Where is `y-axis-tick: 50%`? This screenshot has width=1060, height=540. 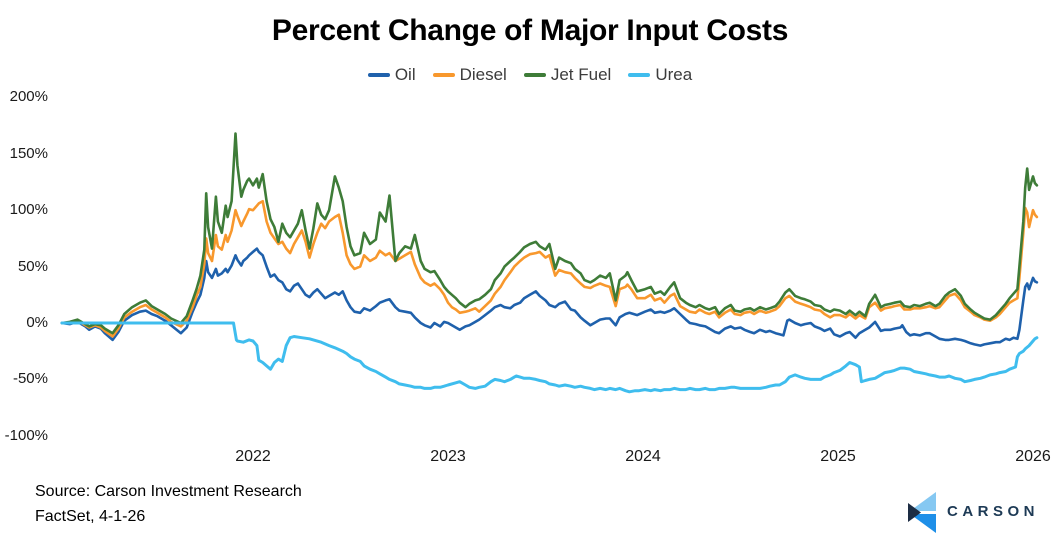 y-axis-tick: 50% is located at coordinates (32, 266).